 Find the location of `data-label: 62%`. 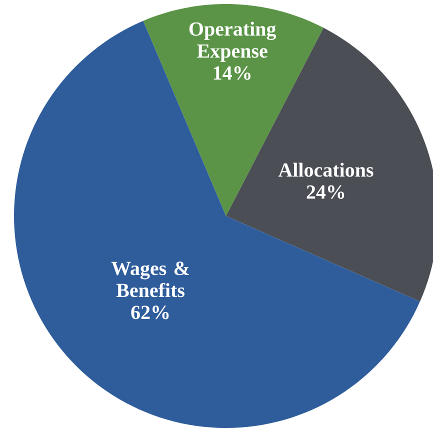

data-label: 62% is located at coordinates (150, 313).